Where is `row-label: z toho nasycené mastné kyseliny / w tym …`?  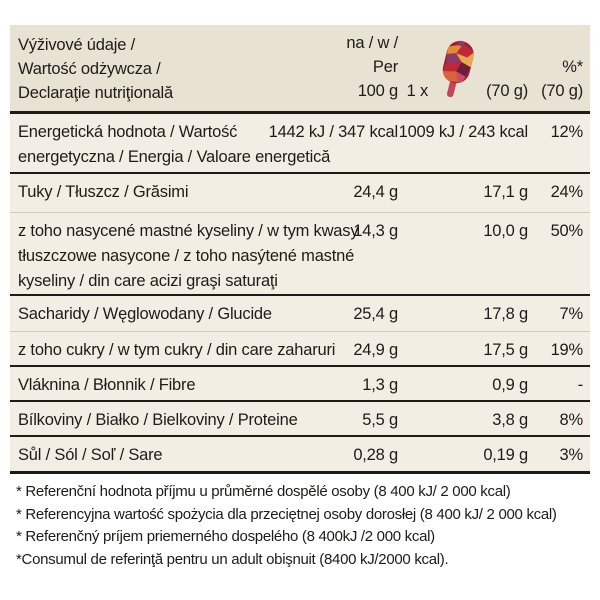
row-label: z toho nasycené mastné kyseliny / w tym … is located at coordinates (188, 256).